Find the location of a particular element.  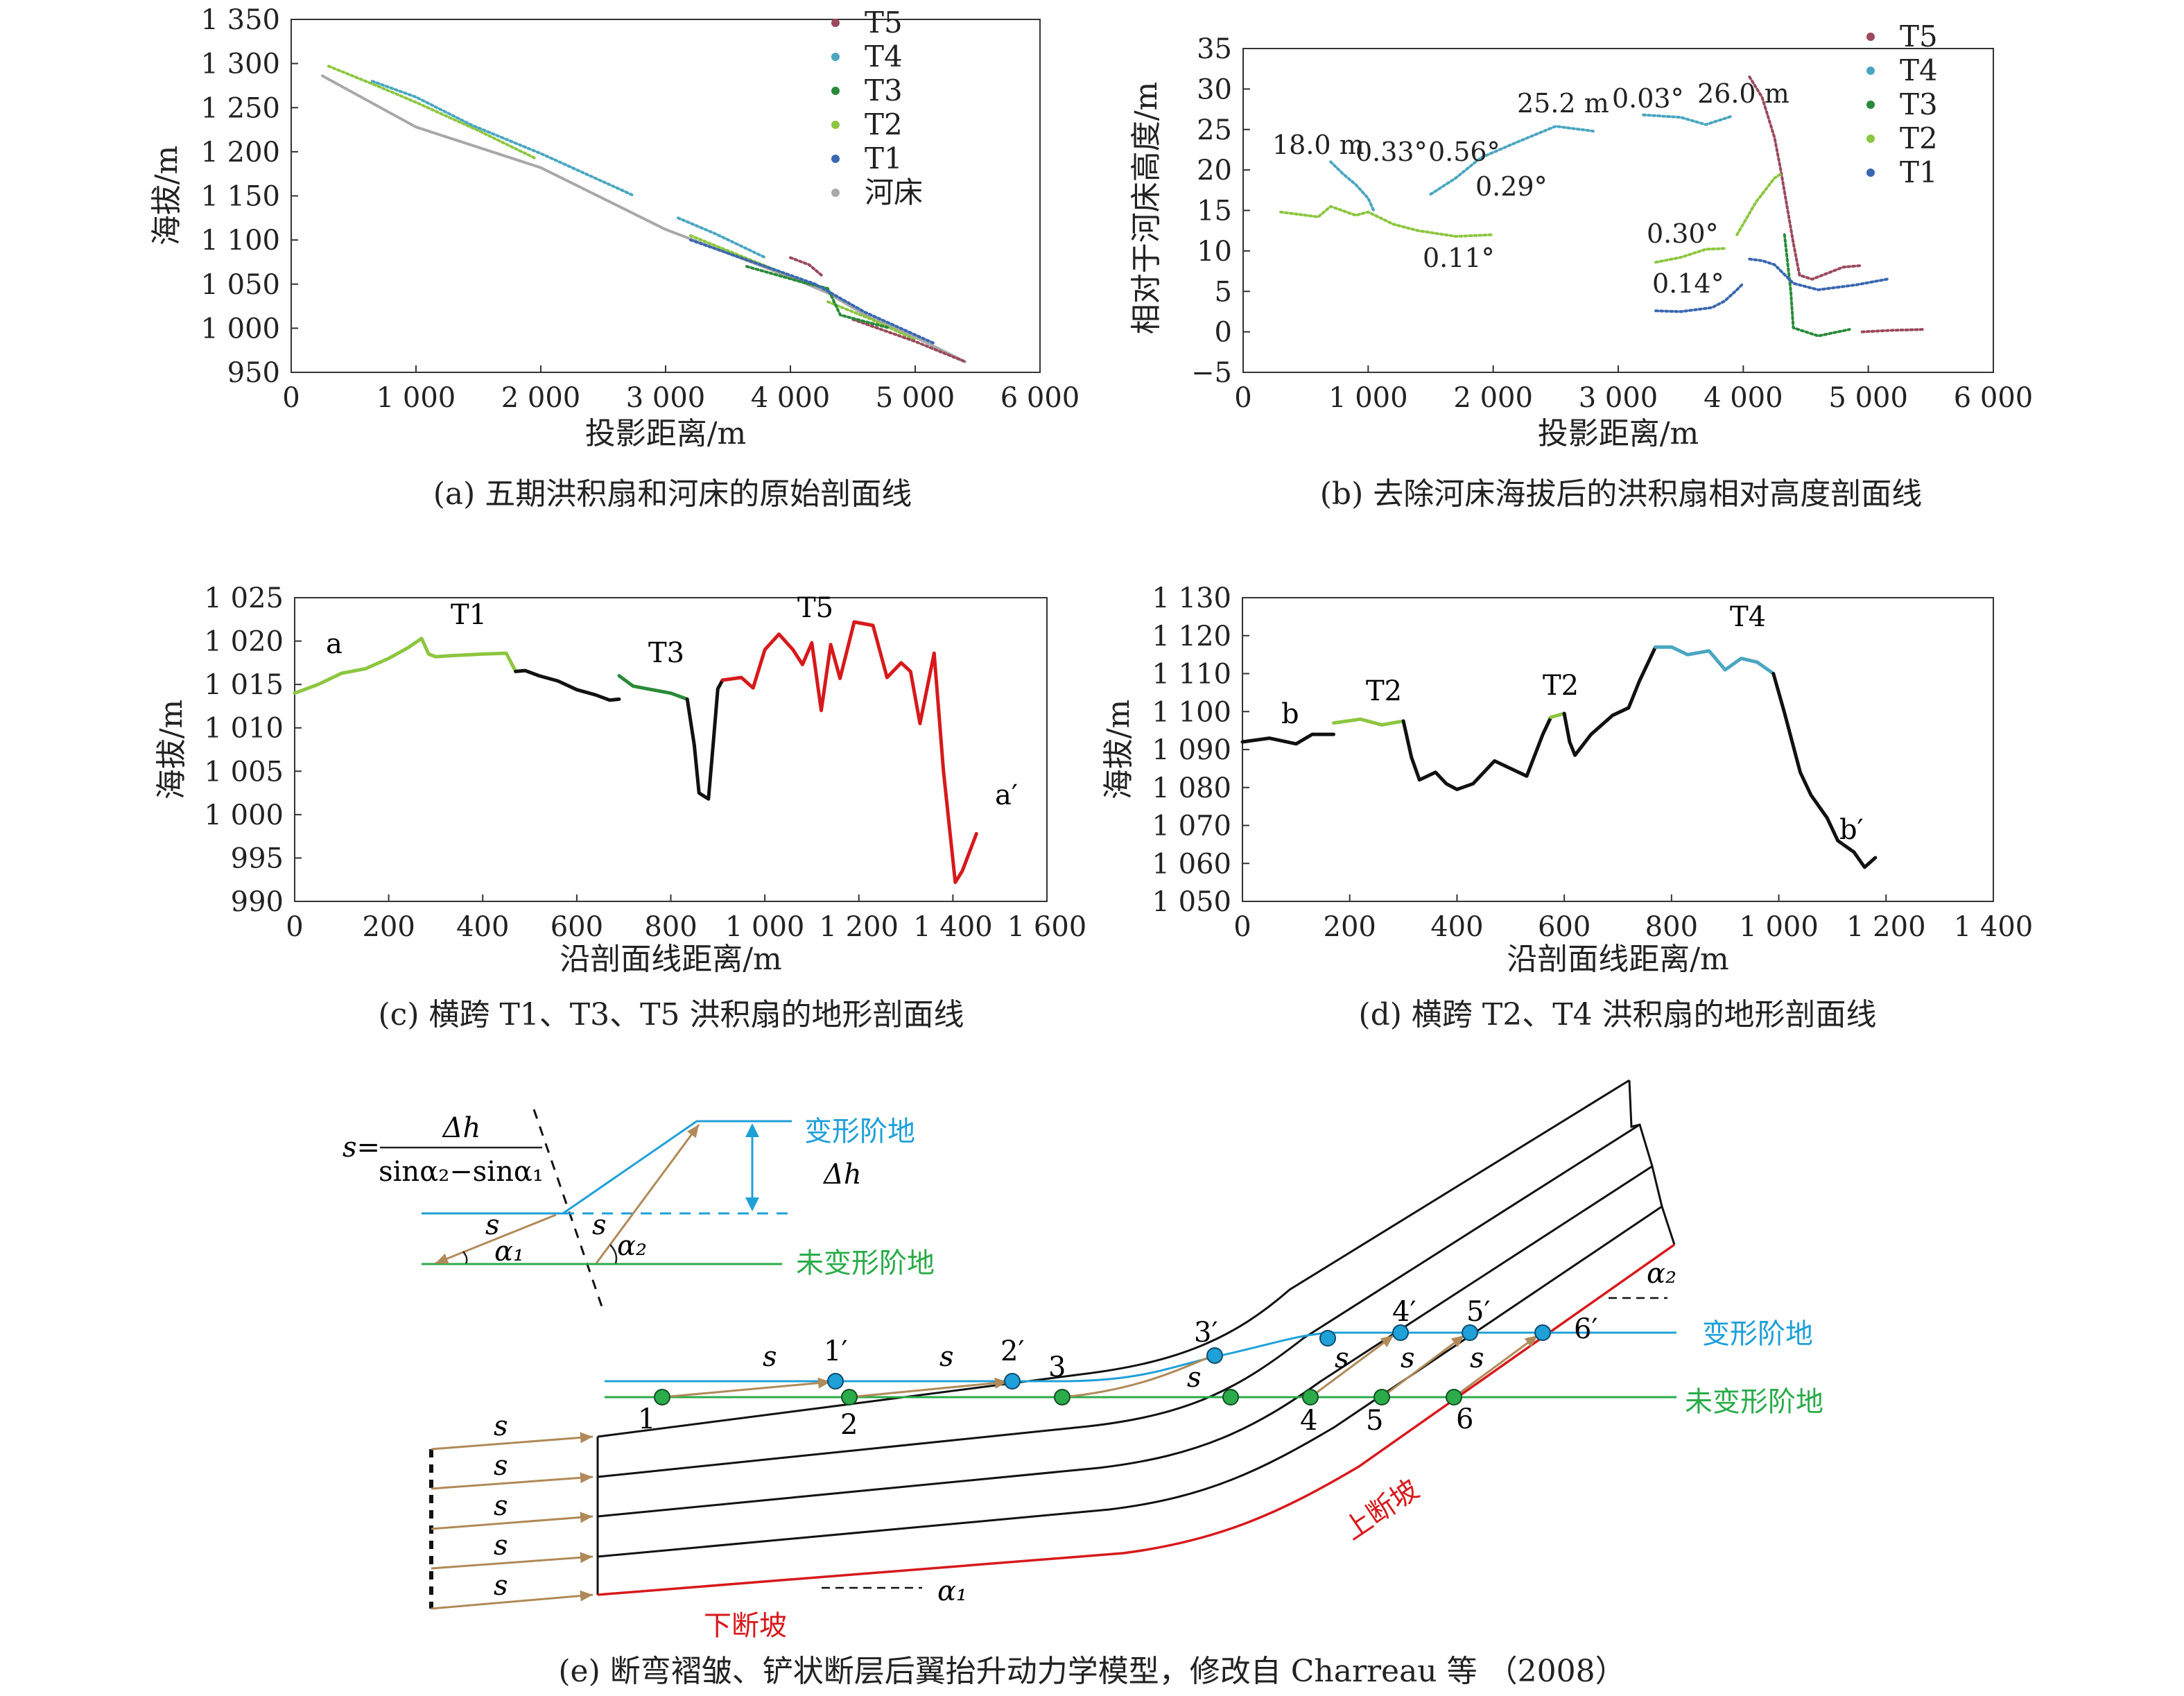

green-point-label: 2 is located at coordinates (849, 1425).